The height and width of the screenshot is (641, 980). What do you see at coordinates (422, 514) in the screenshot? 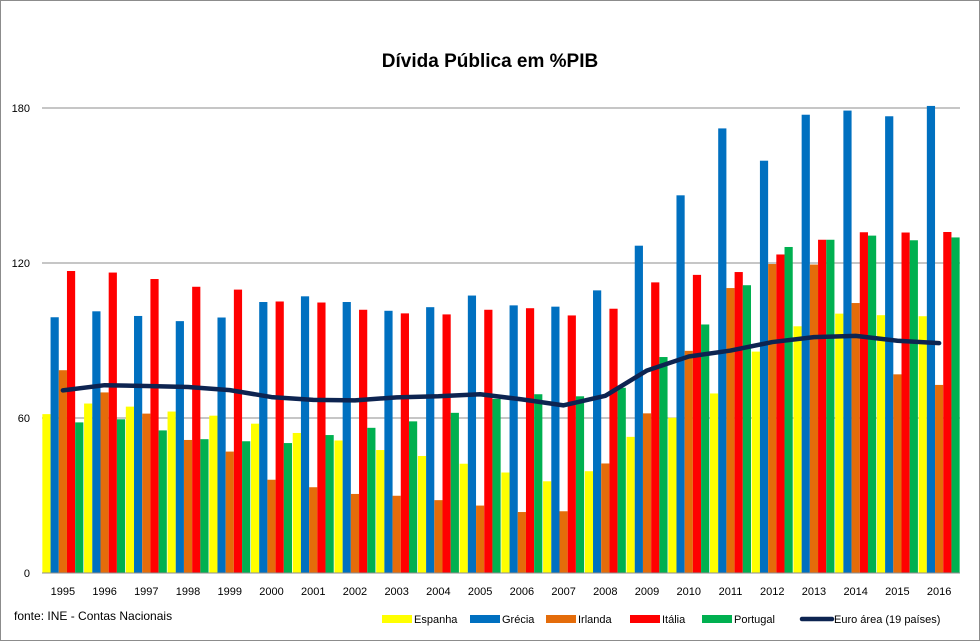
I see `bar-espanha-2004` at bounding box center [422, 514].